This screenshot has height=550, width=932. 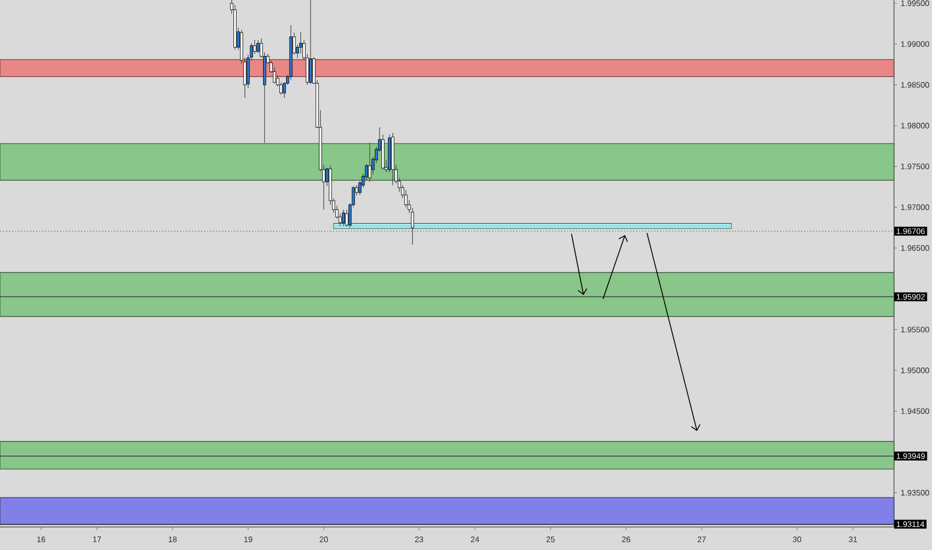 What do you see at coordinates (915, 371) in the screenshot?
I see `y-tick-label: 1.95000` at bounding box center [915, 371].